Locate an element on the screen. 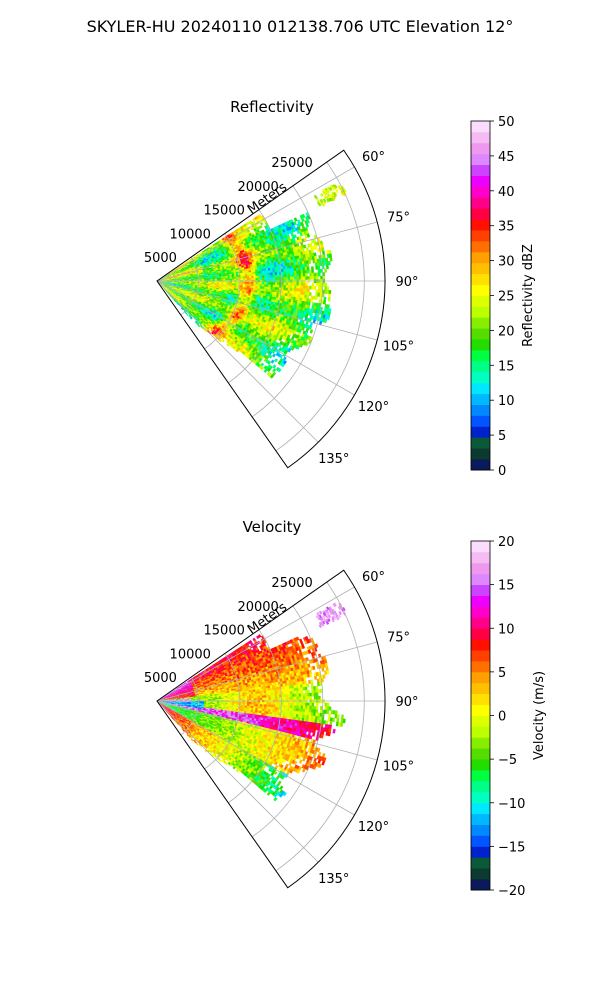 Image resolution: width=600 pixels, height=1000 pixels. colorbar-tick-label: −10 is located at coordinates (511, 804).